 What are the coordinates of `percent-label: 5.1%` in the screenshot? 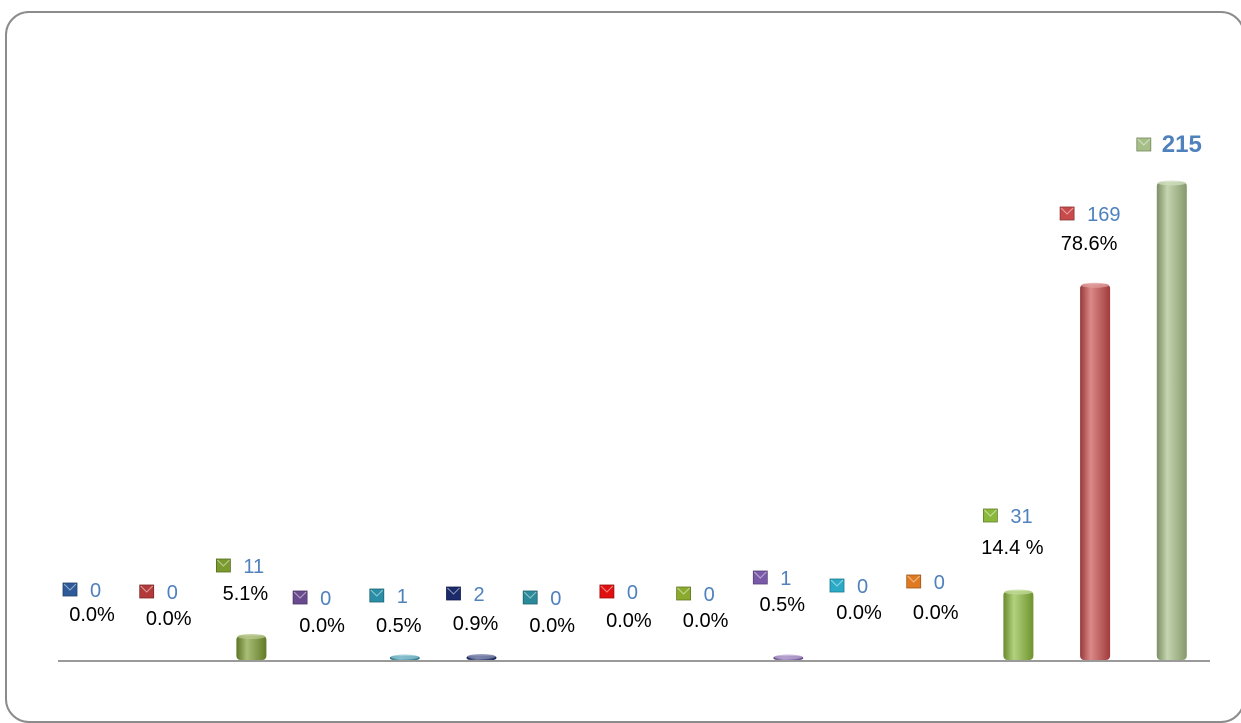 It's located at (246, 594).